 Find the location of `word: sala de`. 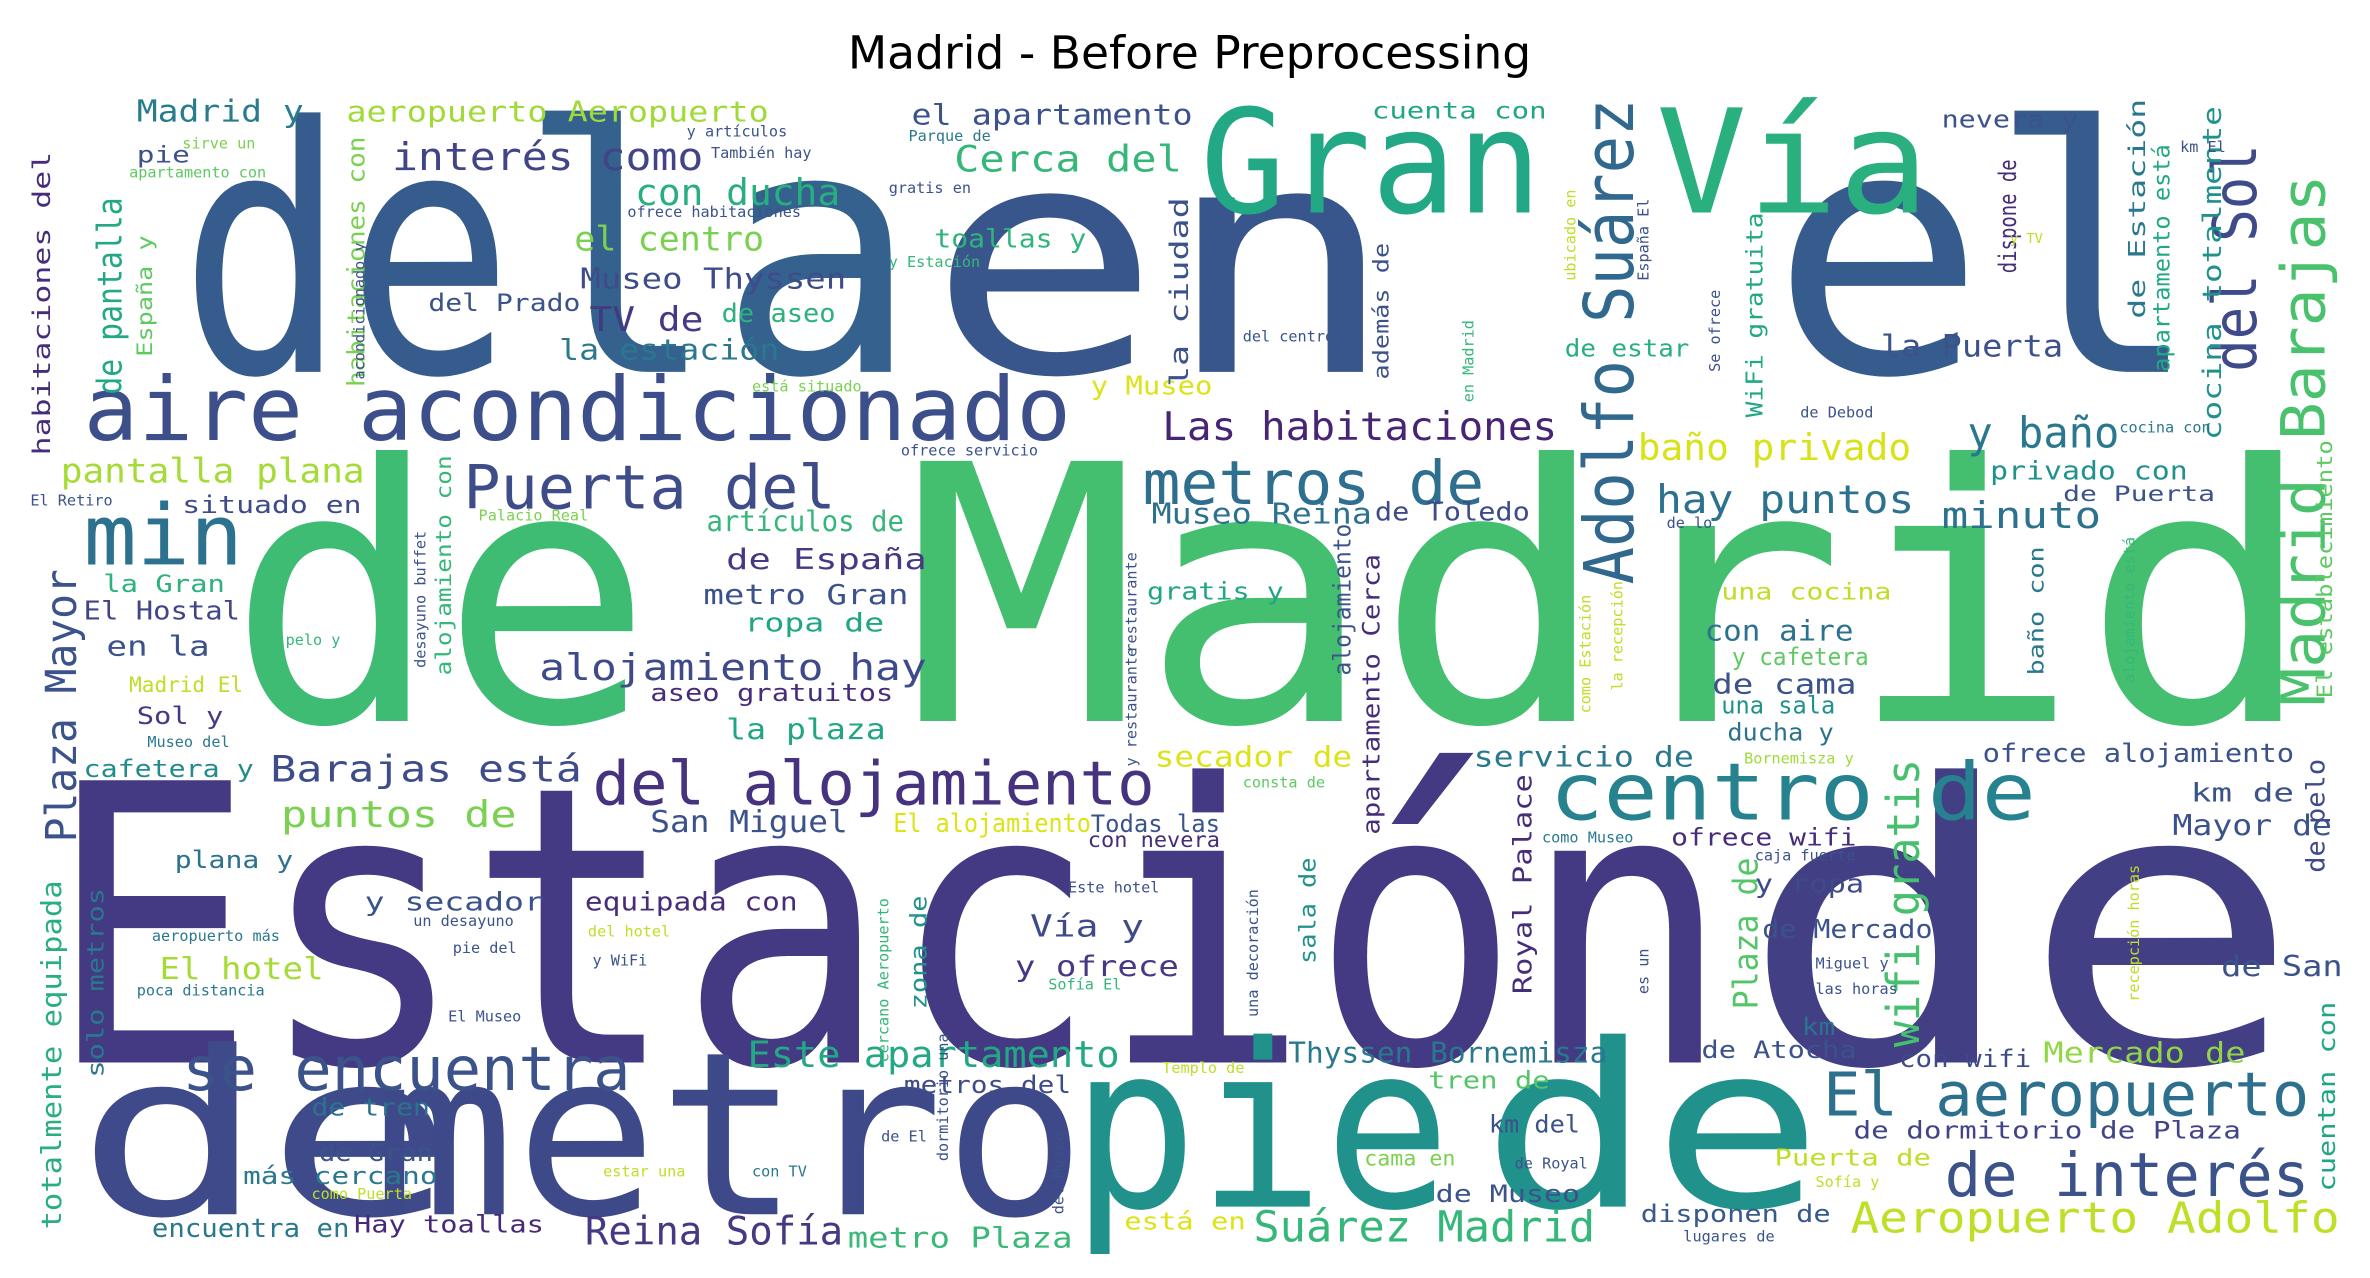

word: sala de is located at coordinates (1309, 911).